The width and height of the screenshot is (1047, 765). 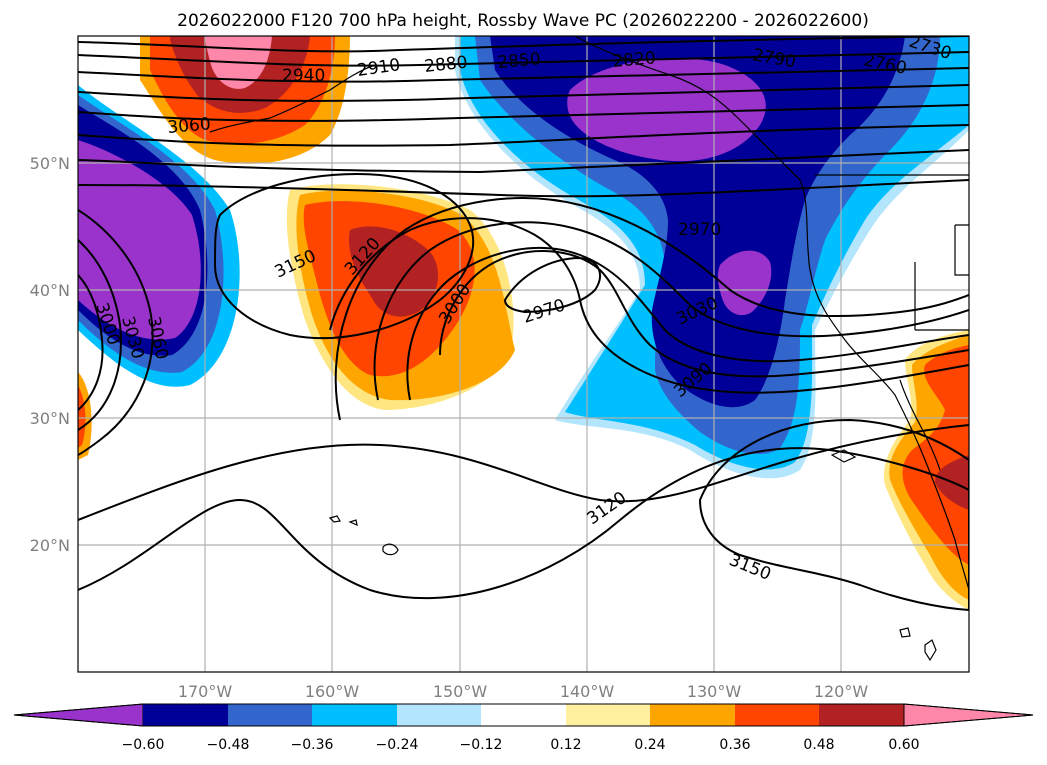 I want to click on shading-central-ridge-core, so click(x=394, y=271).